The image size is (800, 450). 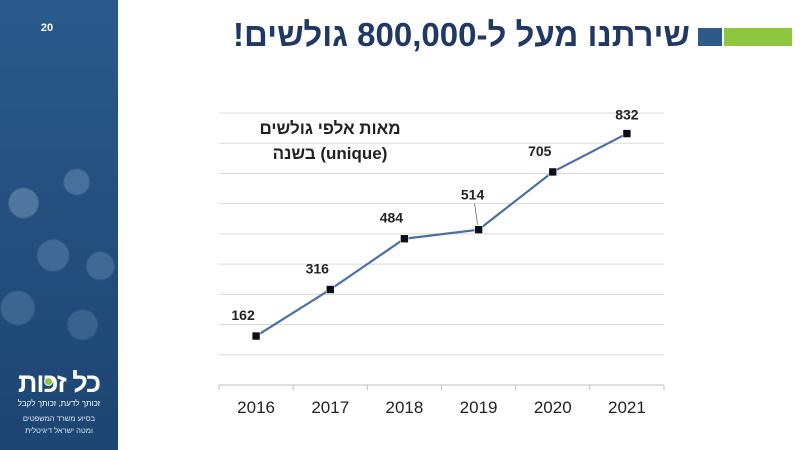 What do you see at coordinates (627, 407) in the screenshot?
I see `x-tick-label: 2021` at bounding box center [627, 407].